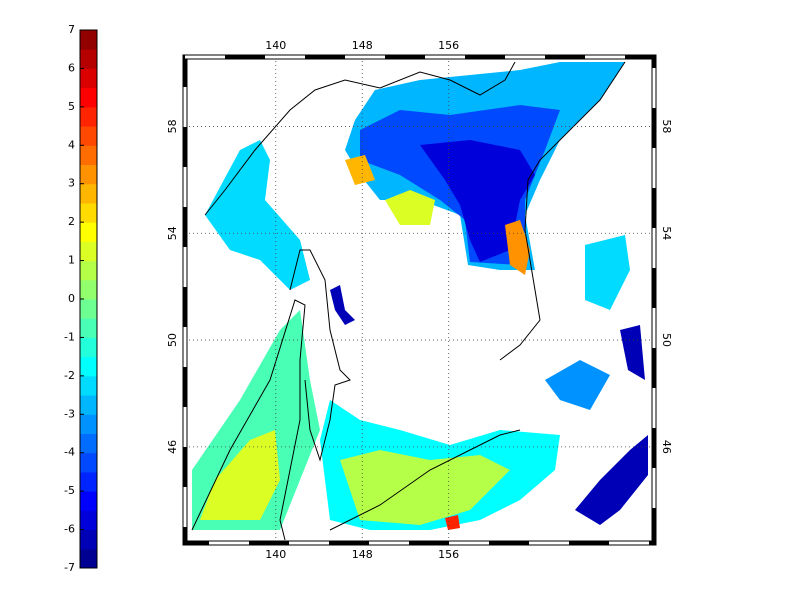 The height and width of the screenshot is (600, 800). Describe the element at coordinates (342, 305) in the screenshot. I see `field-channel` at that location.